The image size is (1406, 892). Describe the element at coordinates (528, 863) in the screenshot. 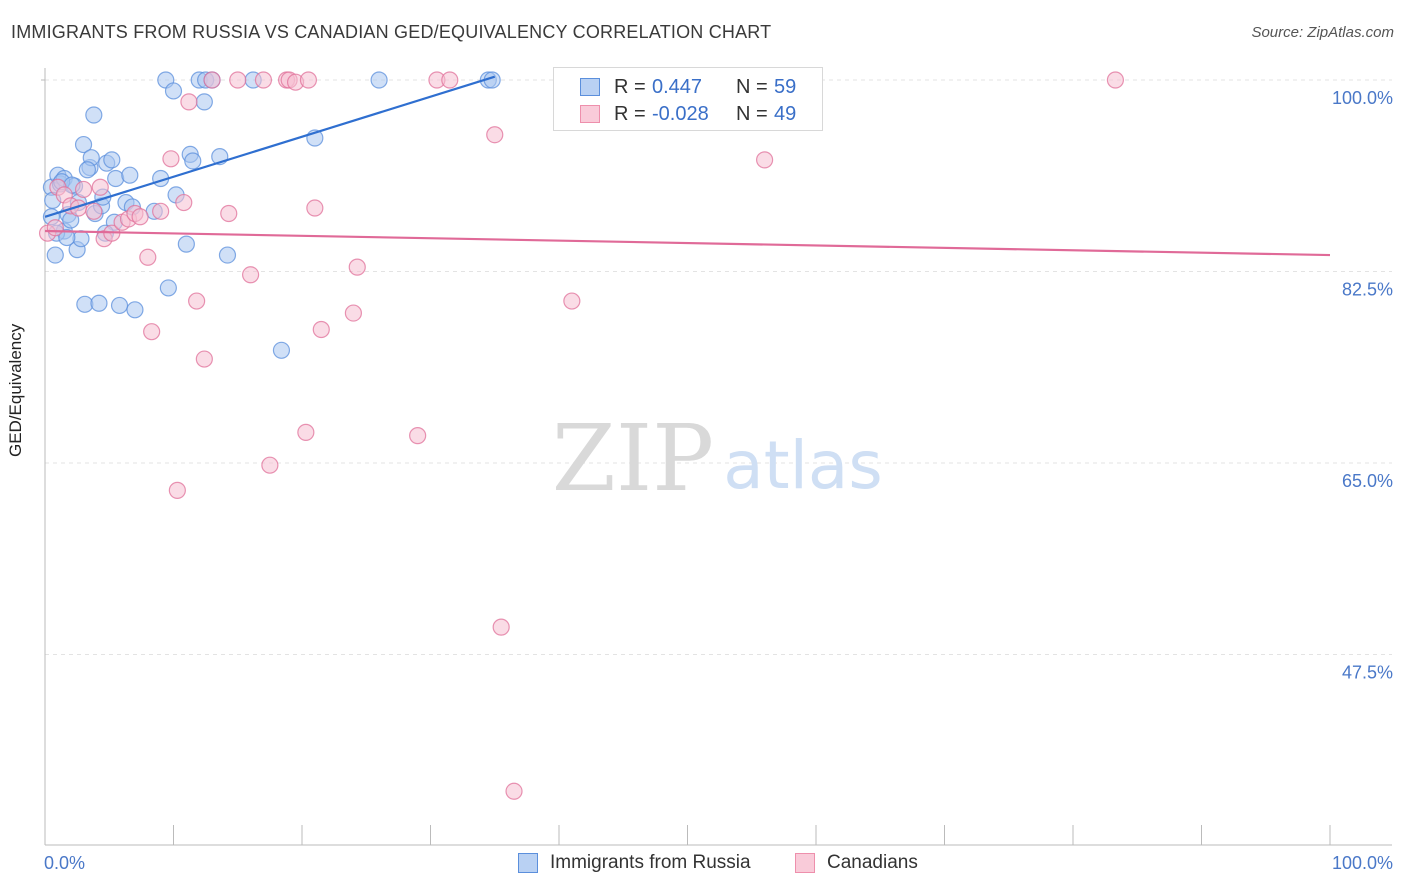

I see `bottom-legend-swatch-russia` at that location.